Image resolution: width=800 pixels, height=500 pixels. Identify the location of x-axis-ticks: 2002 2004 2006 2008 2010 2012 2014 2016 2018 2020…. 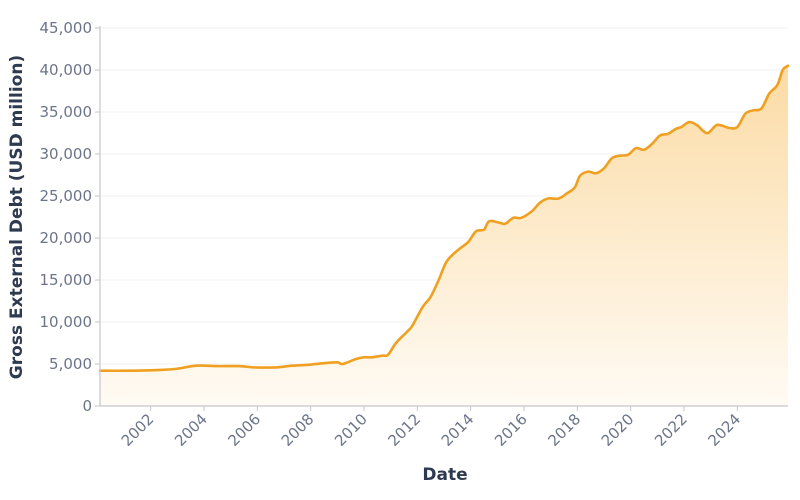
(431, 428).